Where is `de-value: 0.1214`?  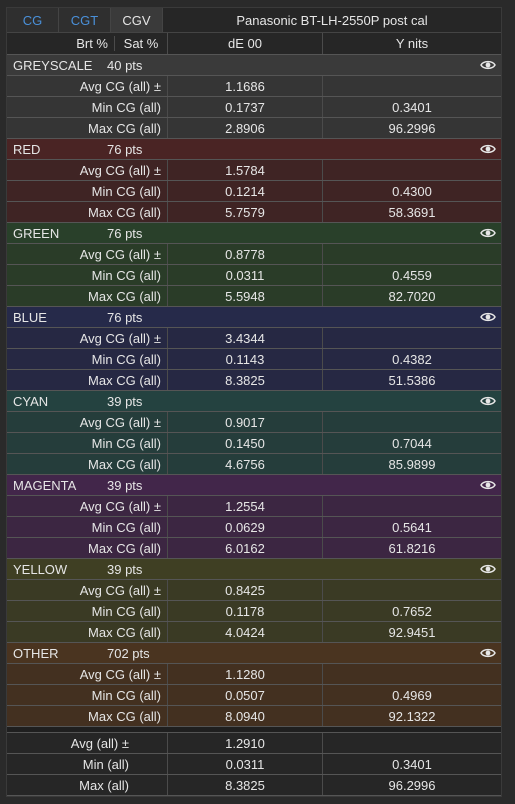 de-value: 0.1214 is located at coordinates (244, 191).